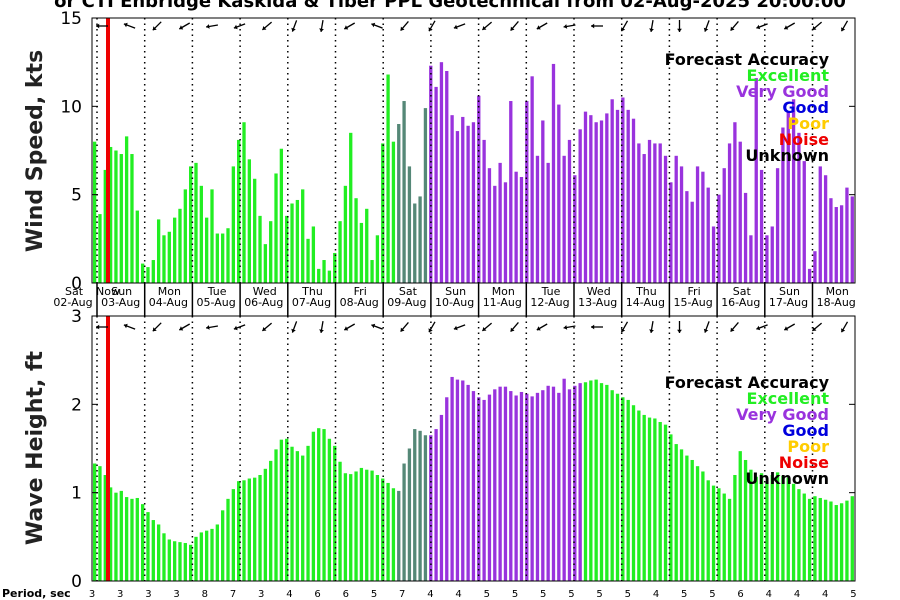 The image size is (900, 600). Describe the element at coordinates (804, 462) in the screenshot. I see `legend-item: Noise` at that location.